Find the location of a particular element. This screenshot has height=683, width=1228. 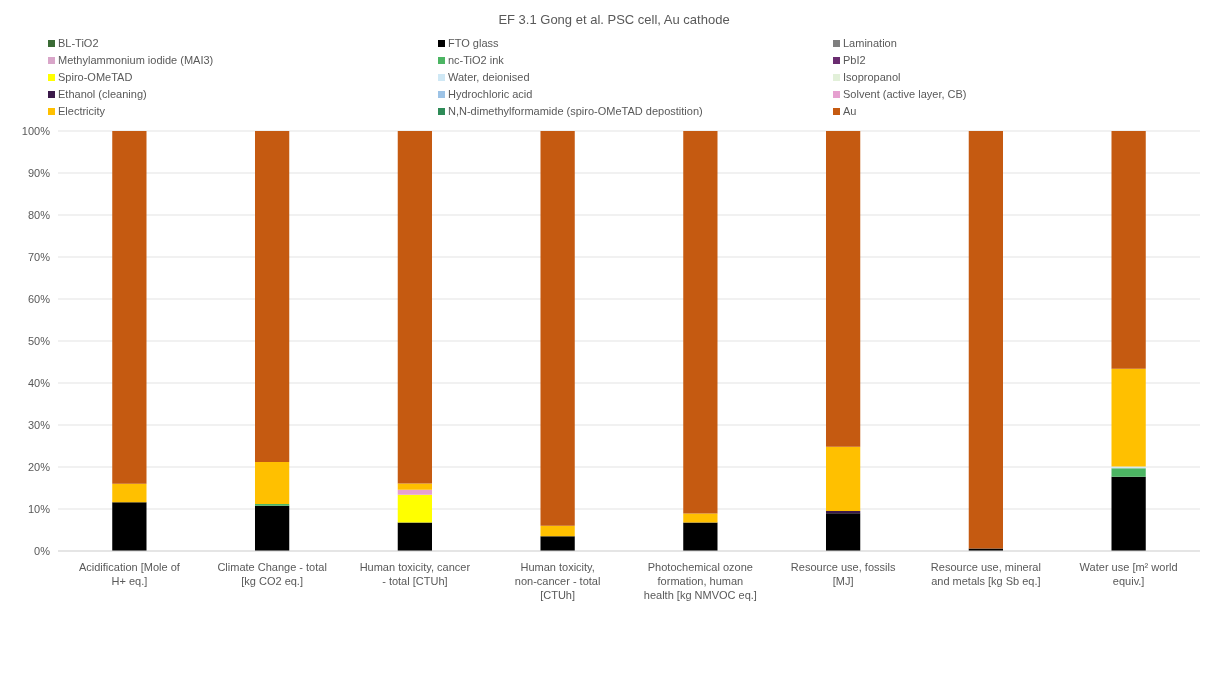

x-tick-label: Resource use, fossils [MJ] is located at coordinates (843, 574).